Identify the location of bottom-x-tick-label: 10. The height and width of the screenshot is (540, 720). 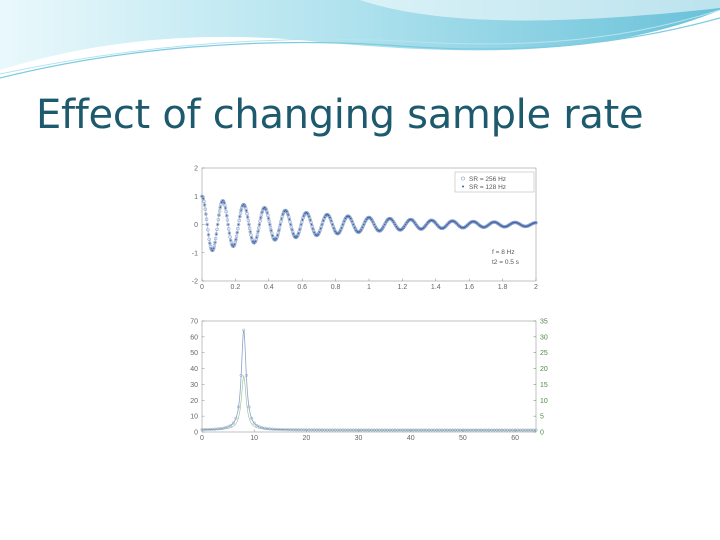
(254, 438).